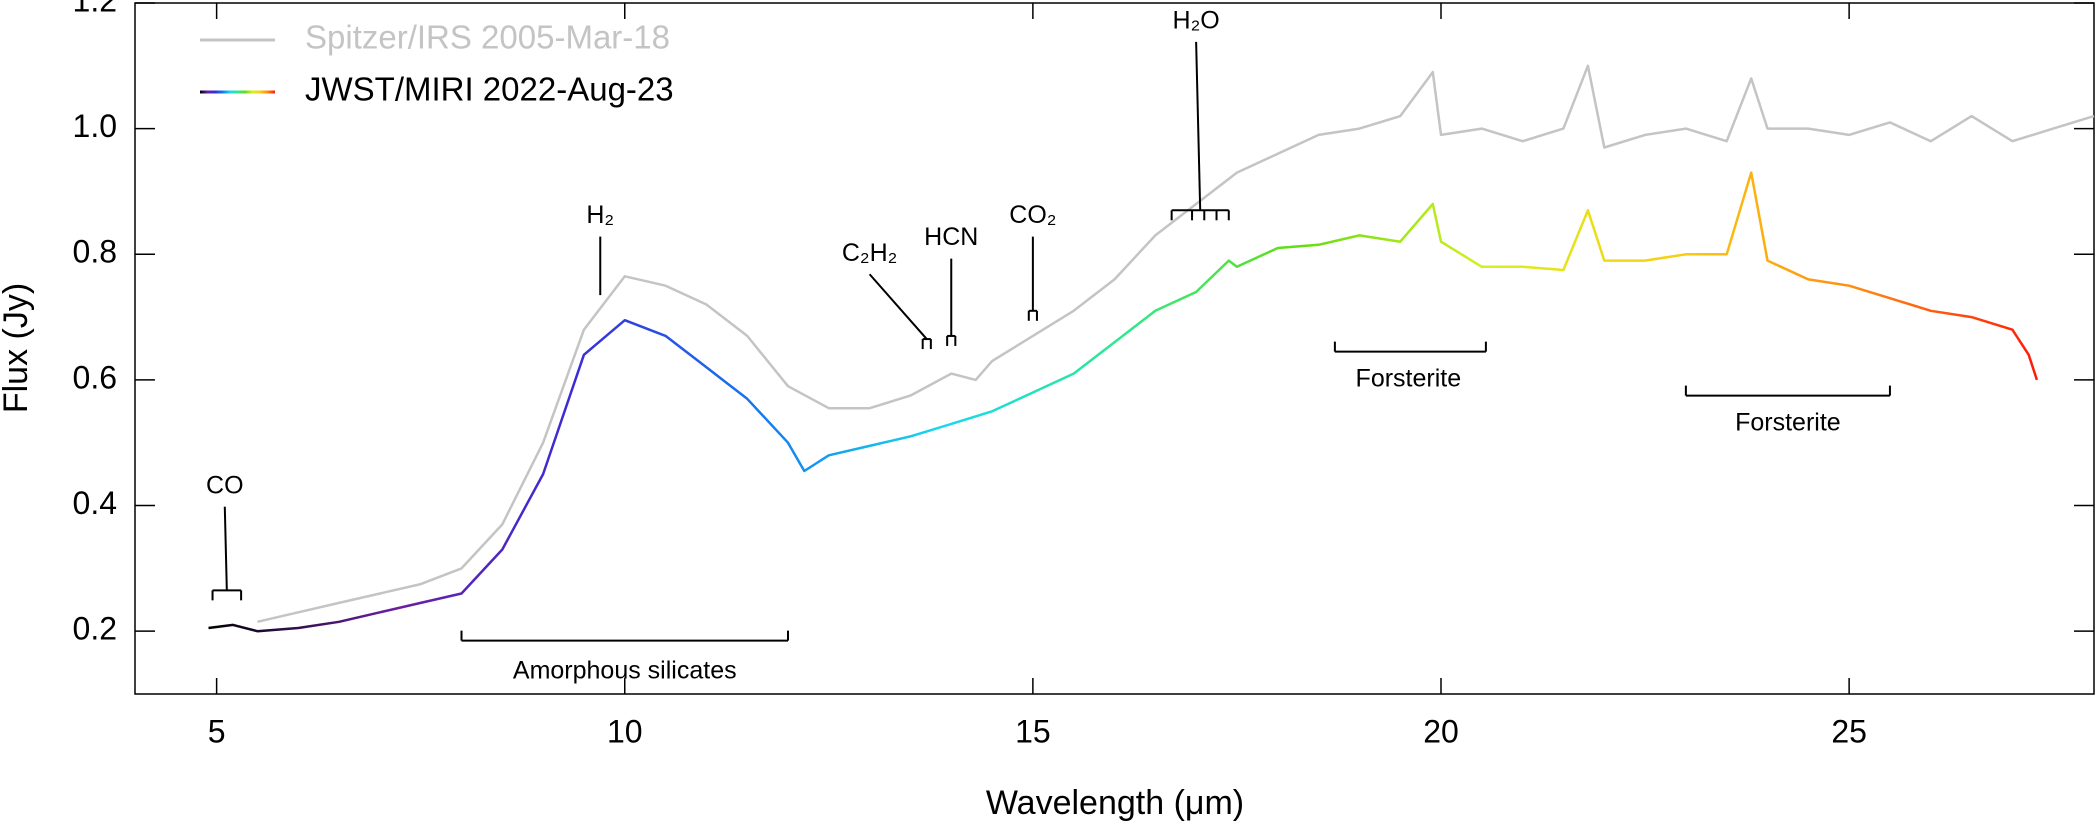 This screenshot has height=827, width=2097. What do you see at coordinates (95, 9) in the screenshot?
I see `y-tick-label: 1.2` at bounding box center [95, 9].